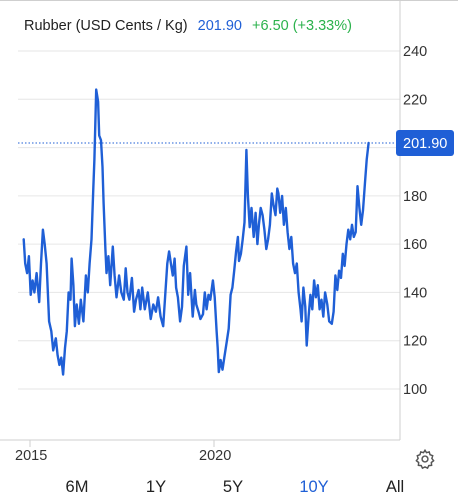 The width and height of the screenshot is (458, 500). Describe the element at coordinates (415, 245) in the screenshot. I see `y-tick-label-160: 160` at that location.